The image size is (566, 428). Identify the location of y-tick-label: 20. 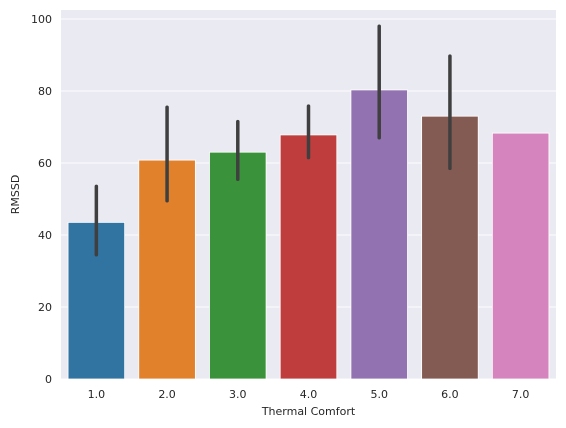
(45, 307).